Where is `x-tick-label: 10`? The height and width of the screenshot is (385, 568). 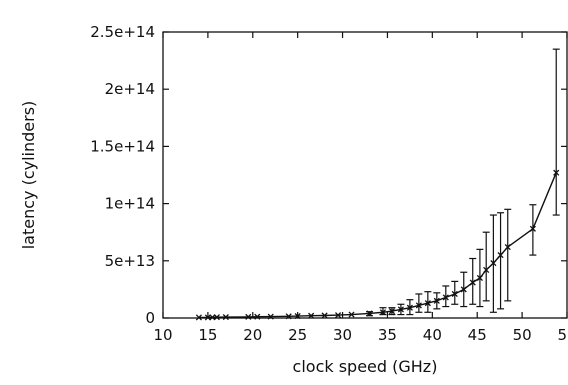 x-tick-label: 10 is located at coordinates (162, 335).